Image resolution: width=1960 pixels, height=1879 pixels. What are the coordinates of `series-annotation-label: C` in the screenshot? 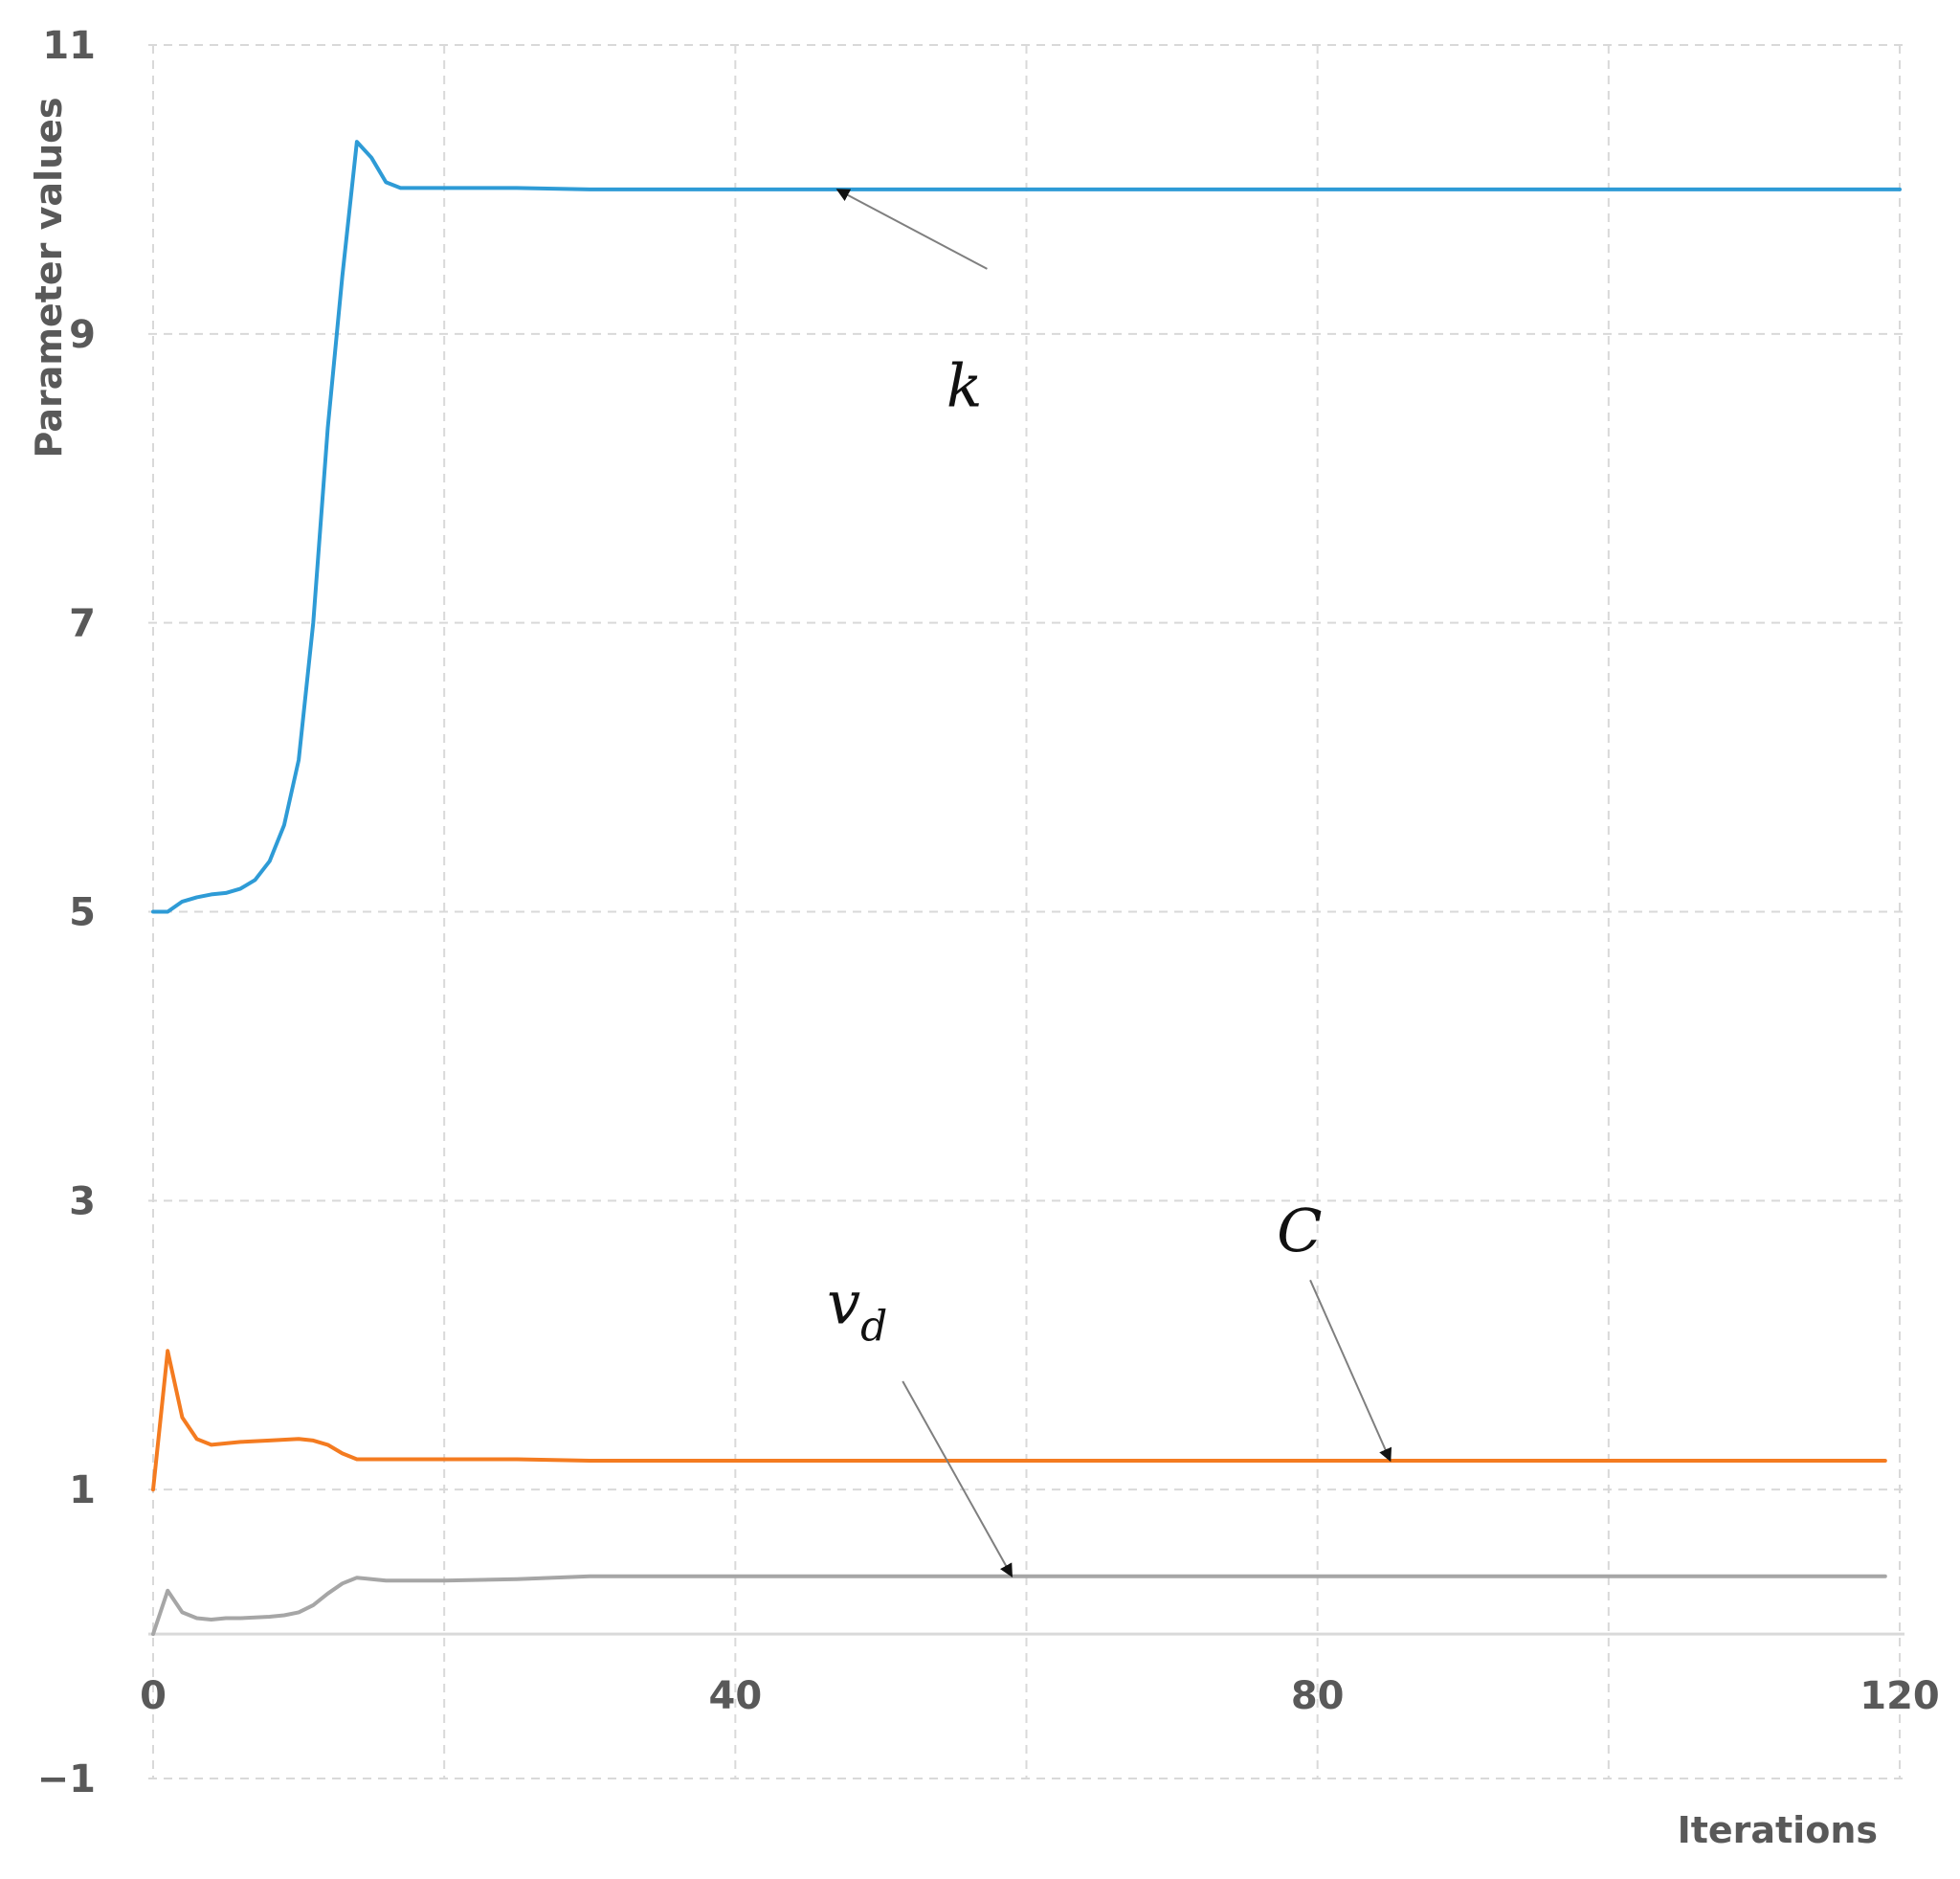 It's located at (1299, 1230).